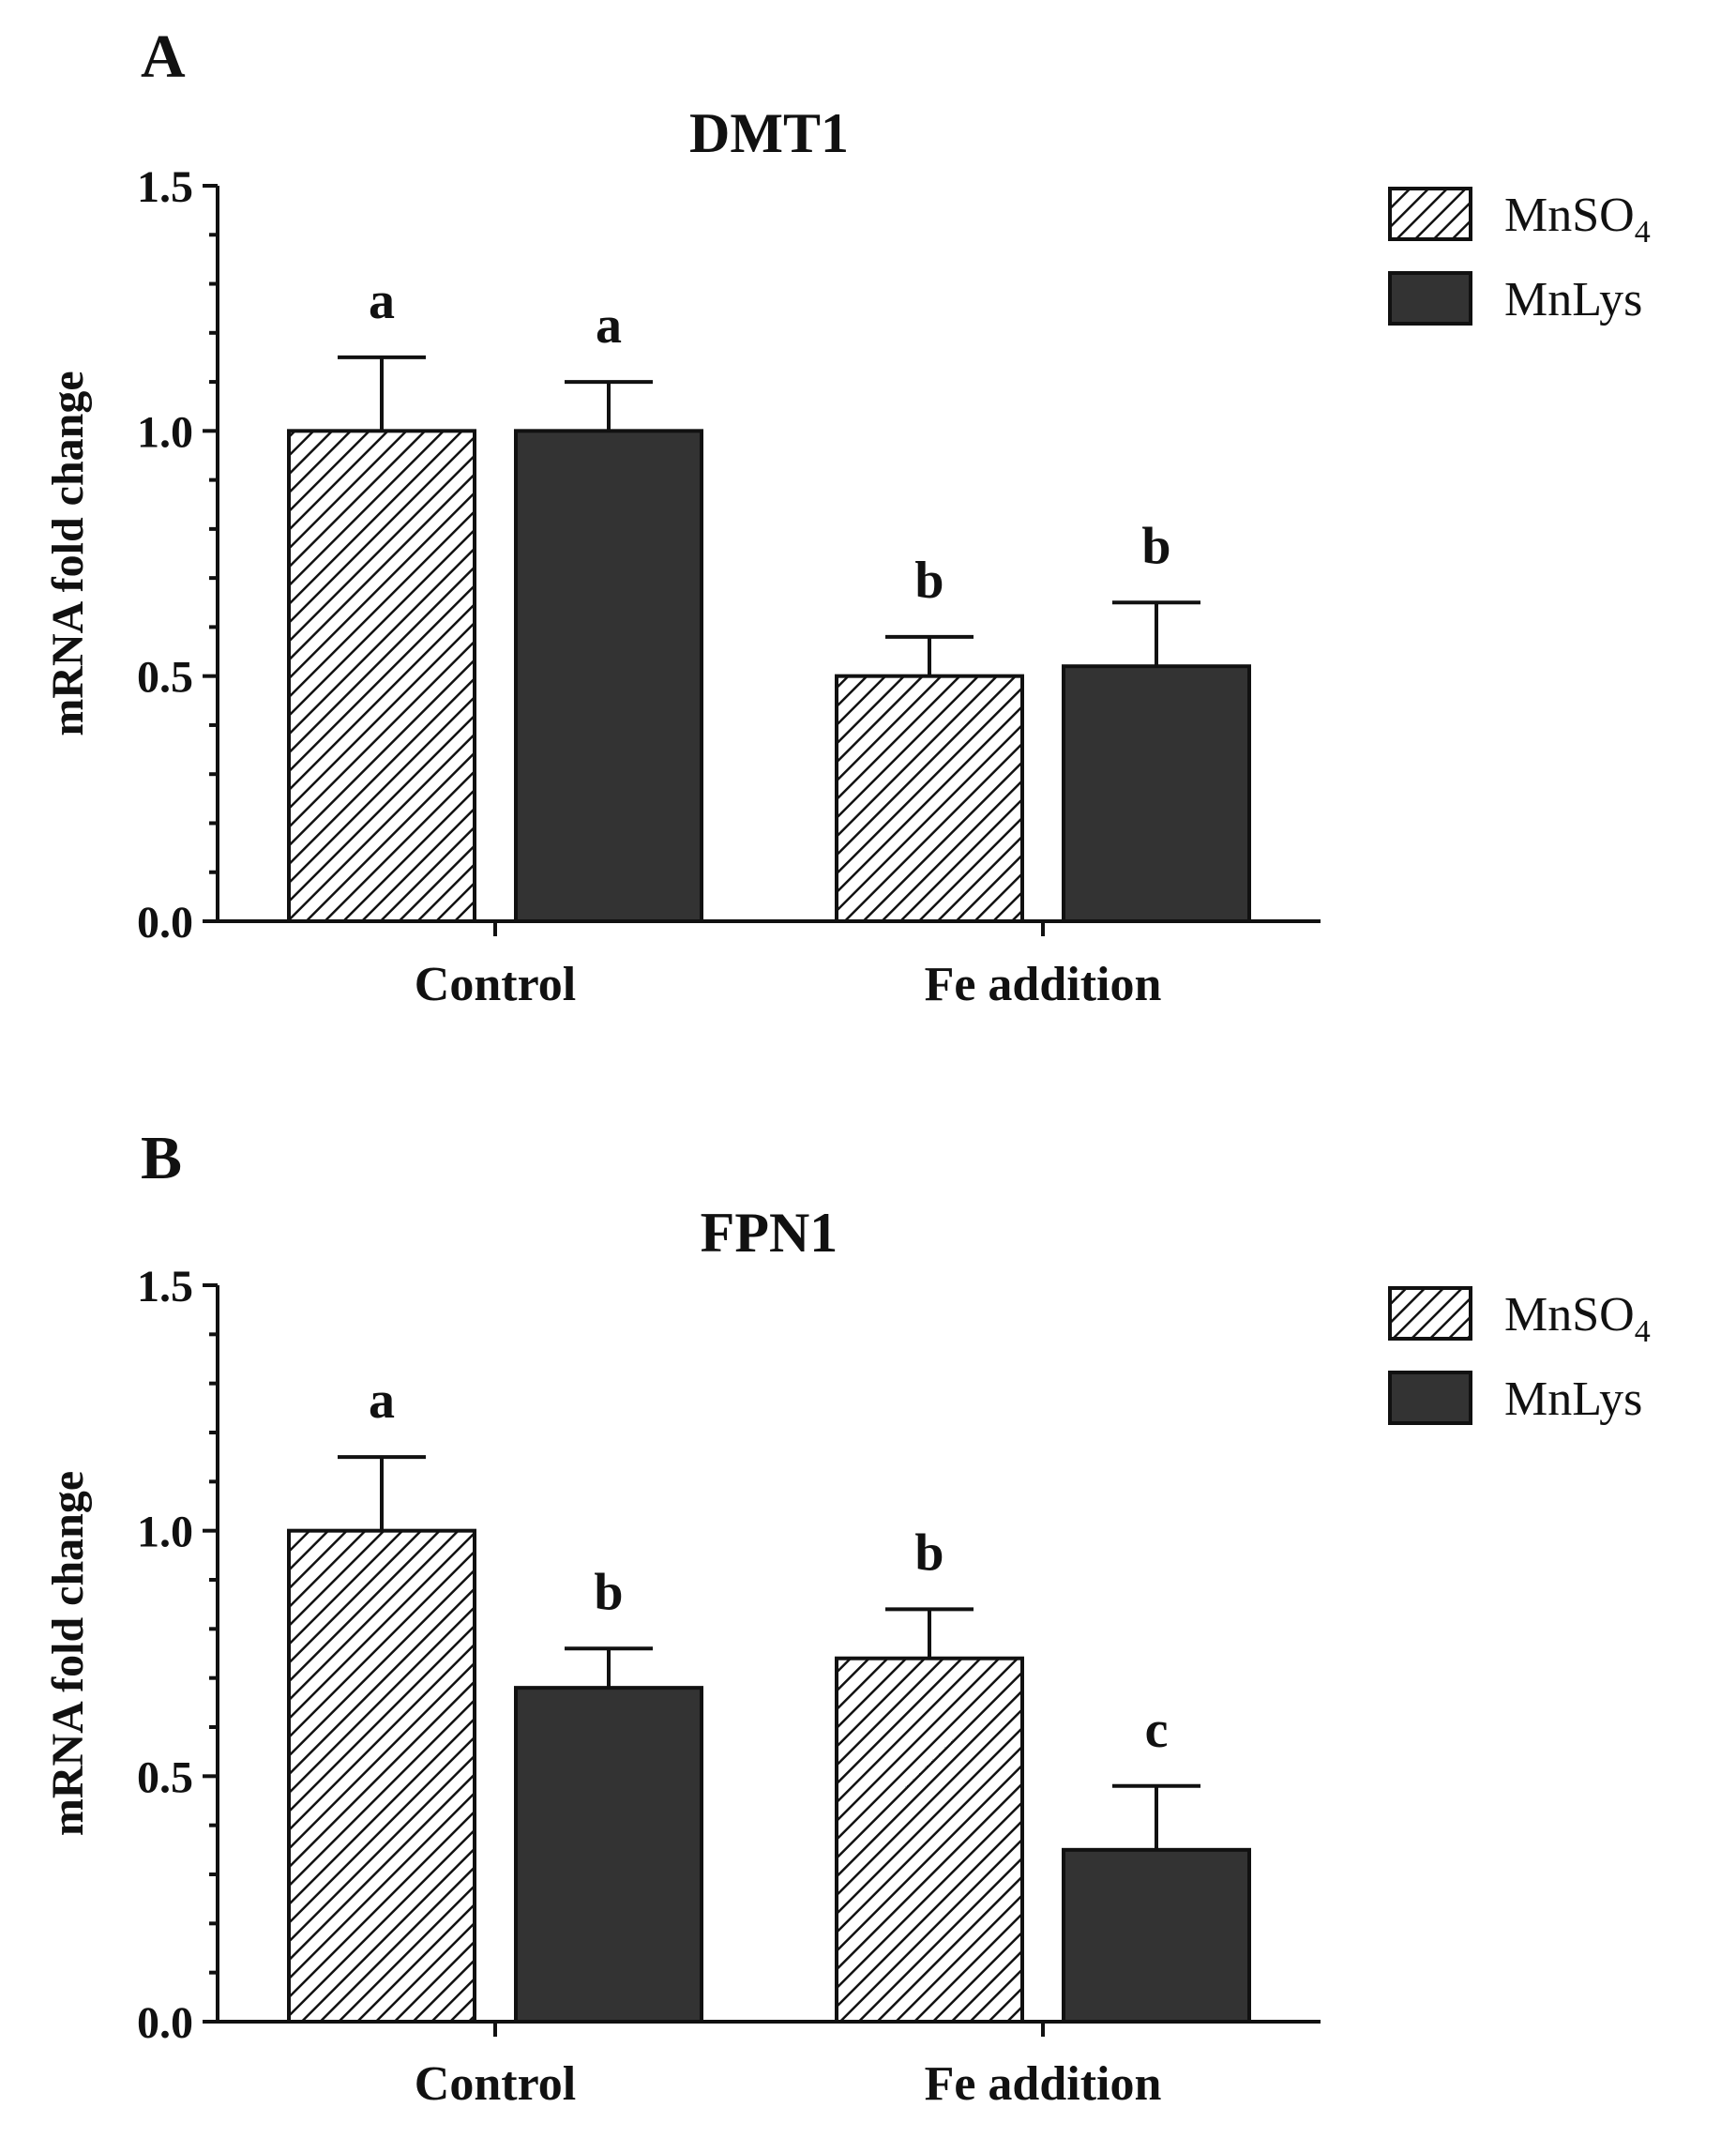 This screenshot has width=1736, height=2153. What do you see at coordinates (1157, 1730) in the screenshot?
I see `significance-letter: c` at bounding box center [1157, 1730].